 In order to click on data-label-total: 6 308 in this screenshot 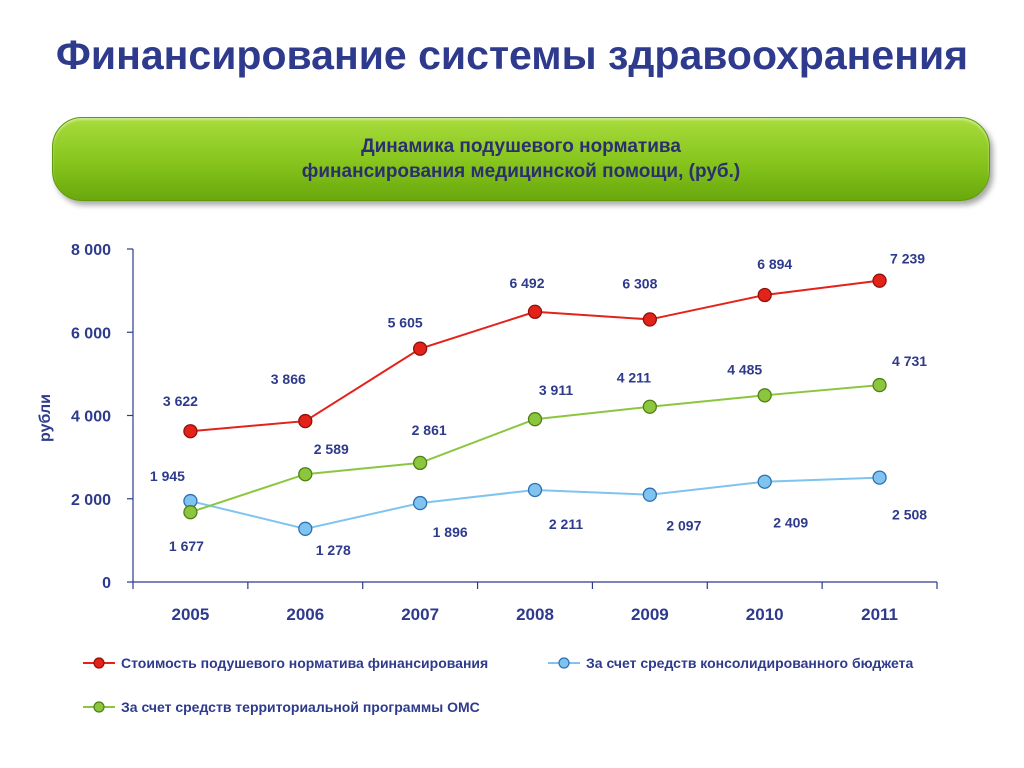, I will do `click(639, 283)`.